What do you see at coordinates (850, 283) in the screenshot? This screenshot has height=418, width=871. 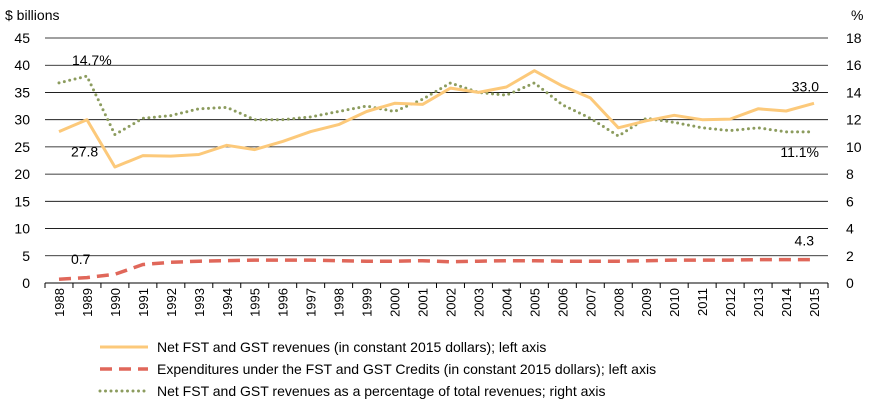 I see `right-tick-label: 0` at bounding box center [850, 283].